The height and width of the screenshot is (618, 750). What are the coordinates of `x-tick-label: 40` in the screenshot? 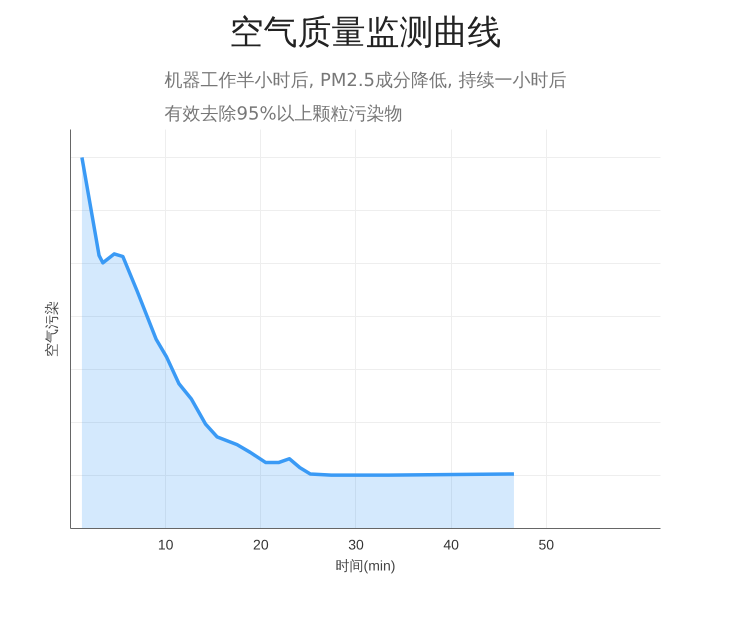 It's located at (451, 544).